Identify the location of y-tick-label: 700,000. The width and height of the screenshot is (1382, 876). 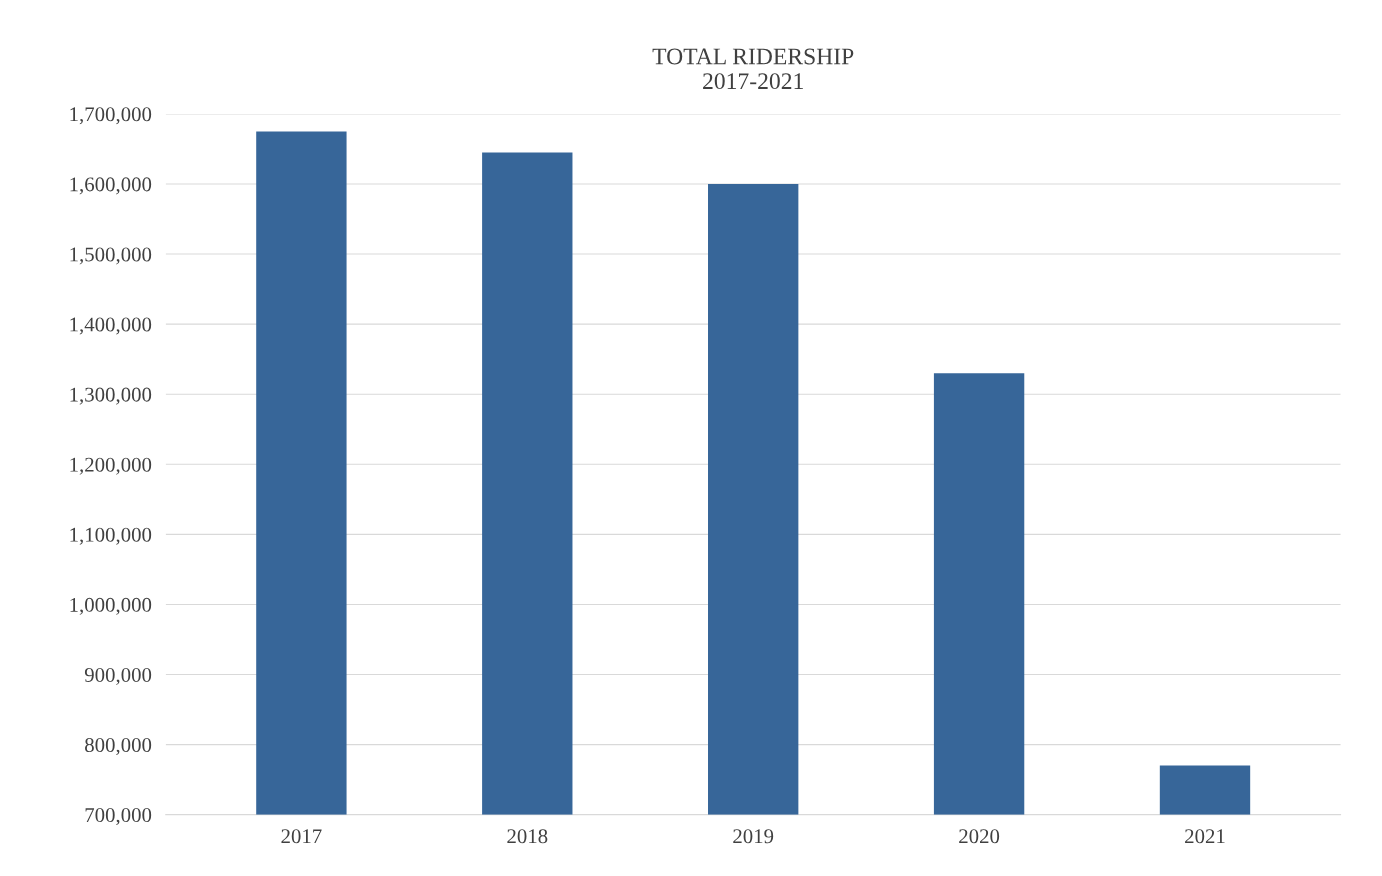
(118, 817).